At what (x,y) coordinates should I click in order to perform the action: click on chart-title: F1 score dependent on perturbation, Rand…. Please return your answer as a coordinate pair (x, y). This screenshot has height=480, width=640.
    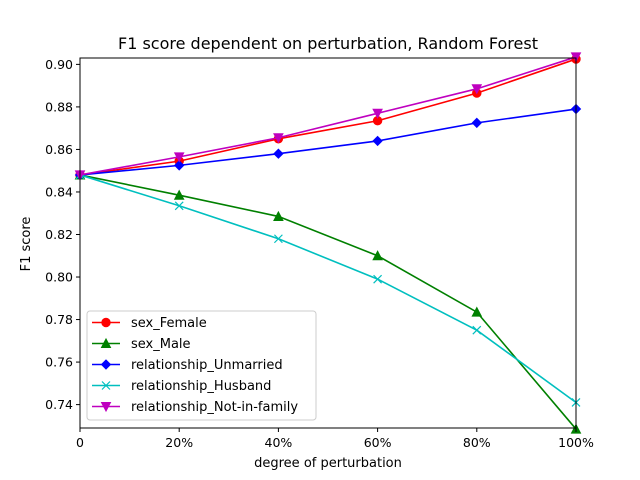
    Looking at the image, I should click on (328, 43).